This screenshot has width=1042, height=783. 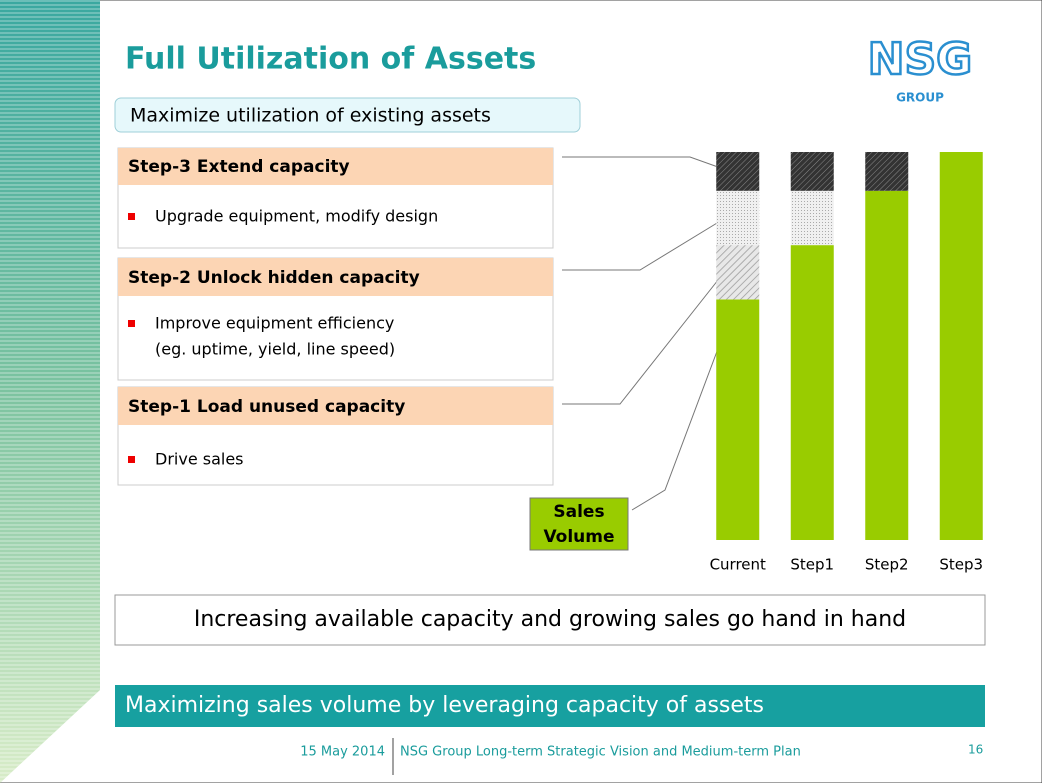 I want to click on x-tick-label: Step1, so click(x=812, y=565).